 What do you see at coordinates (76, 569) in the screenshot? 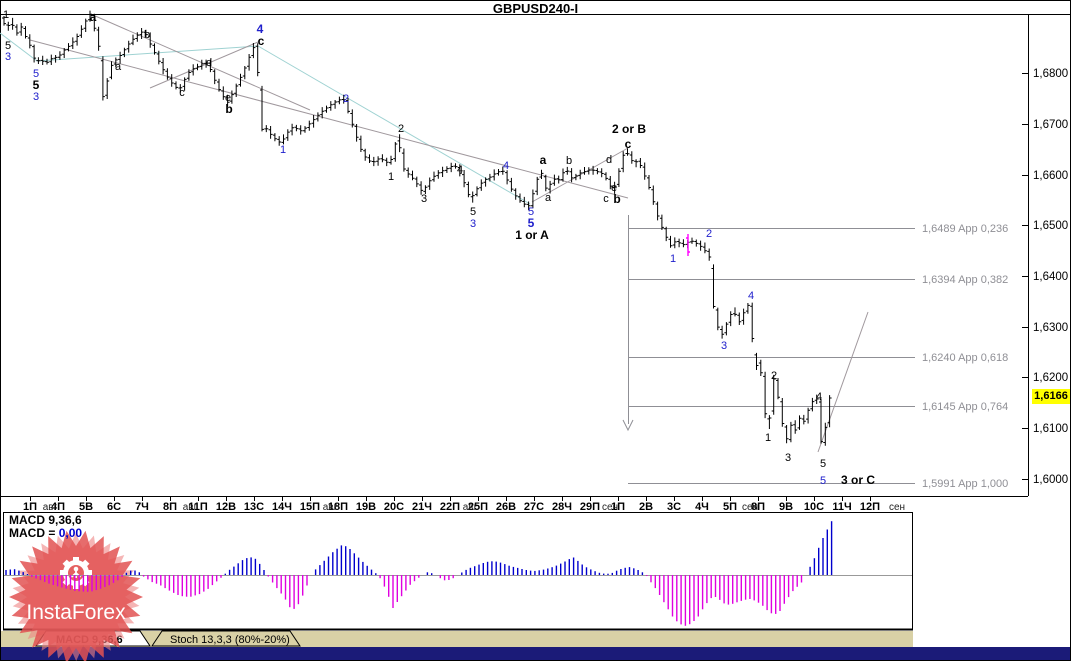
I see `person-head` at bounding box center [76, 569].